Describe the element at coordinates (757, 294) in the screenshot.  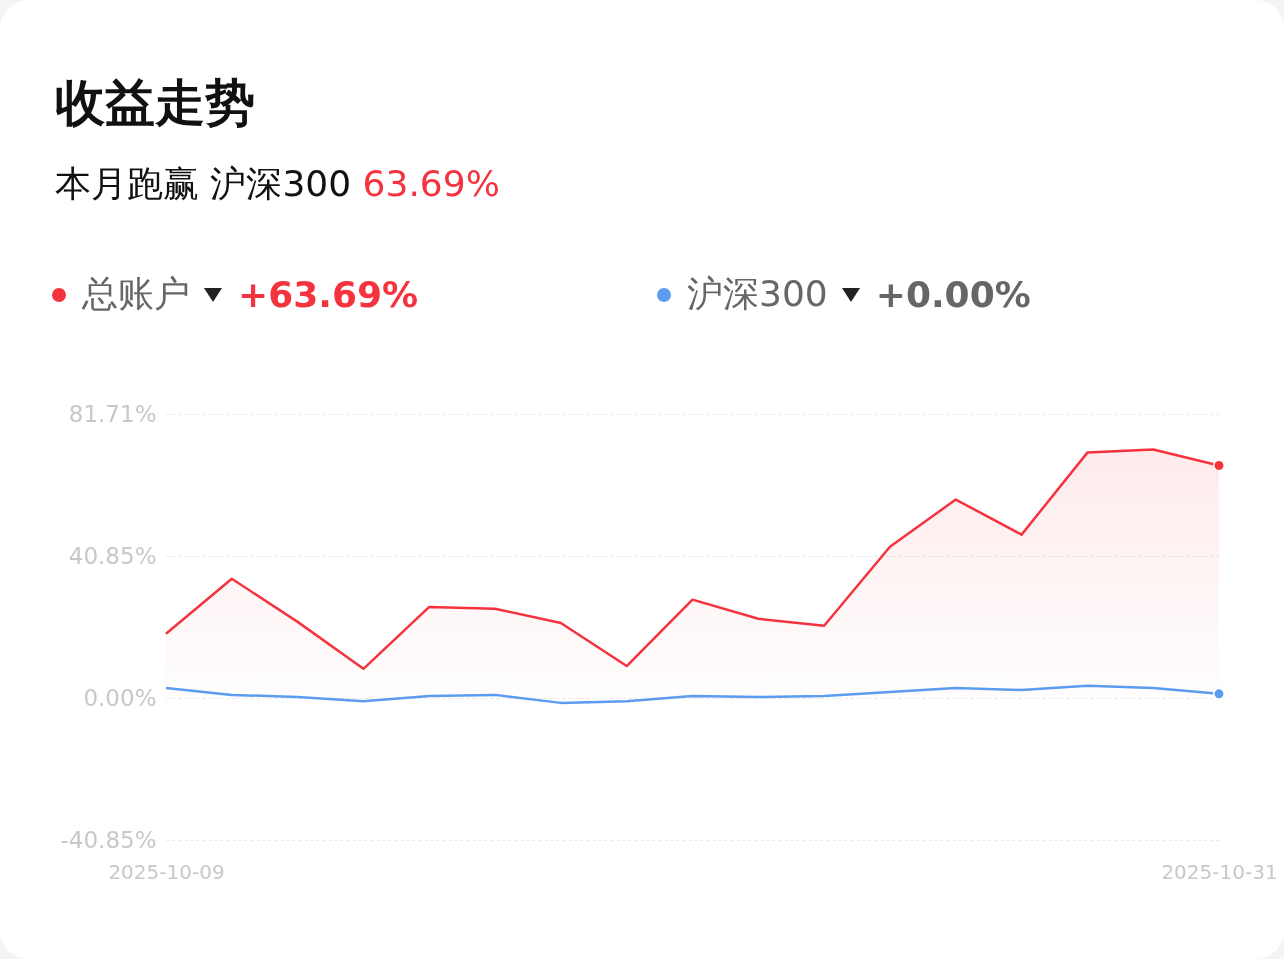
I see `legend-label: 沪深300` at that location.